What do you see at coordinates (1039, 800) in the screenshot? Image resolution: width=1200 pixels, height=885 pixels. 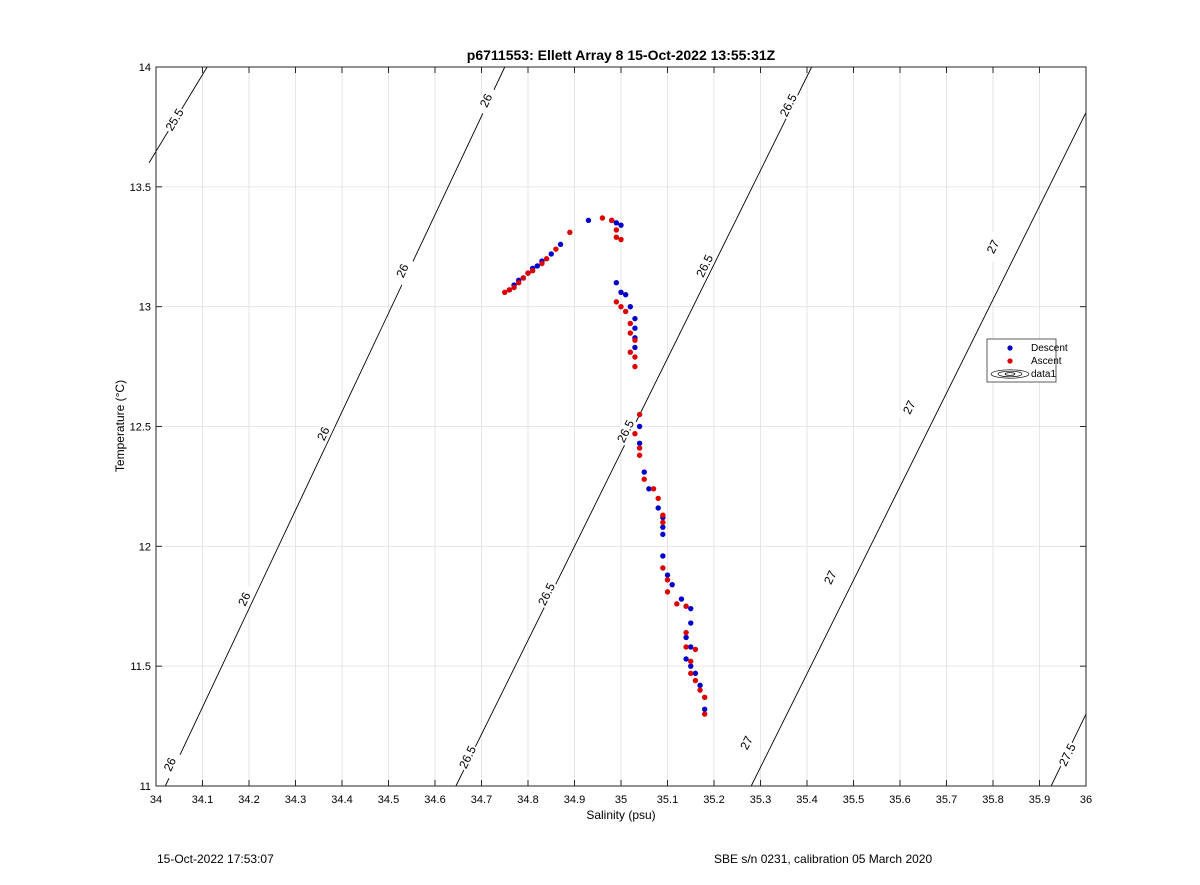 I see `x-tick-label: 35.9` at bounding box center [1039, 800].